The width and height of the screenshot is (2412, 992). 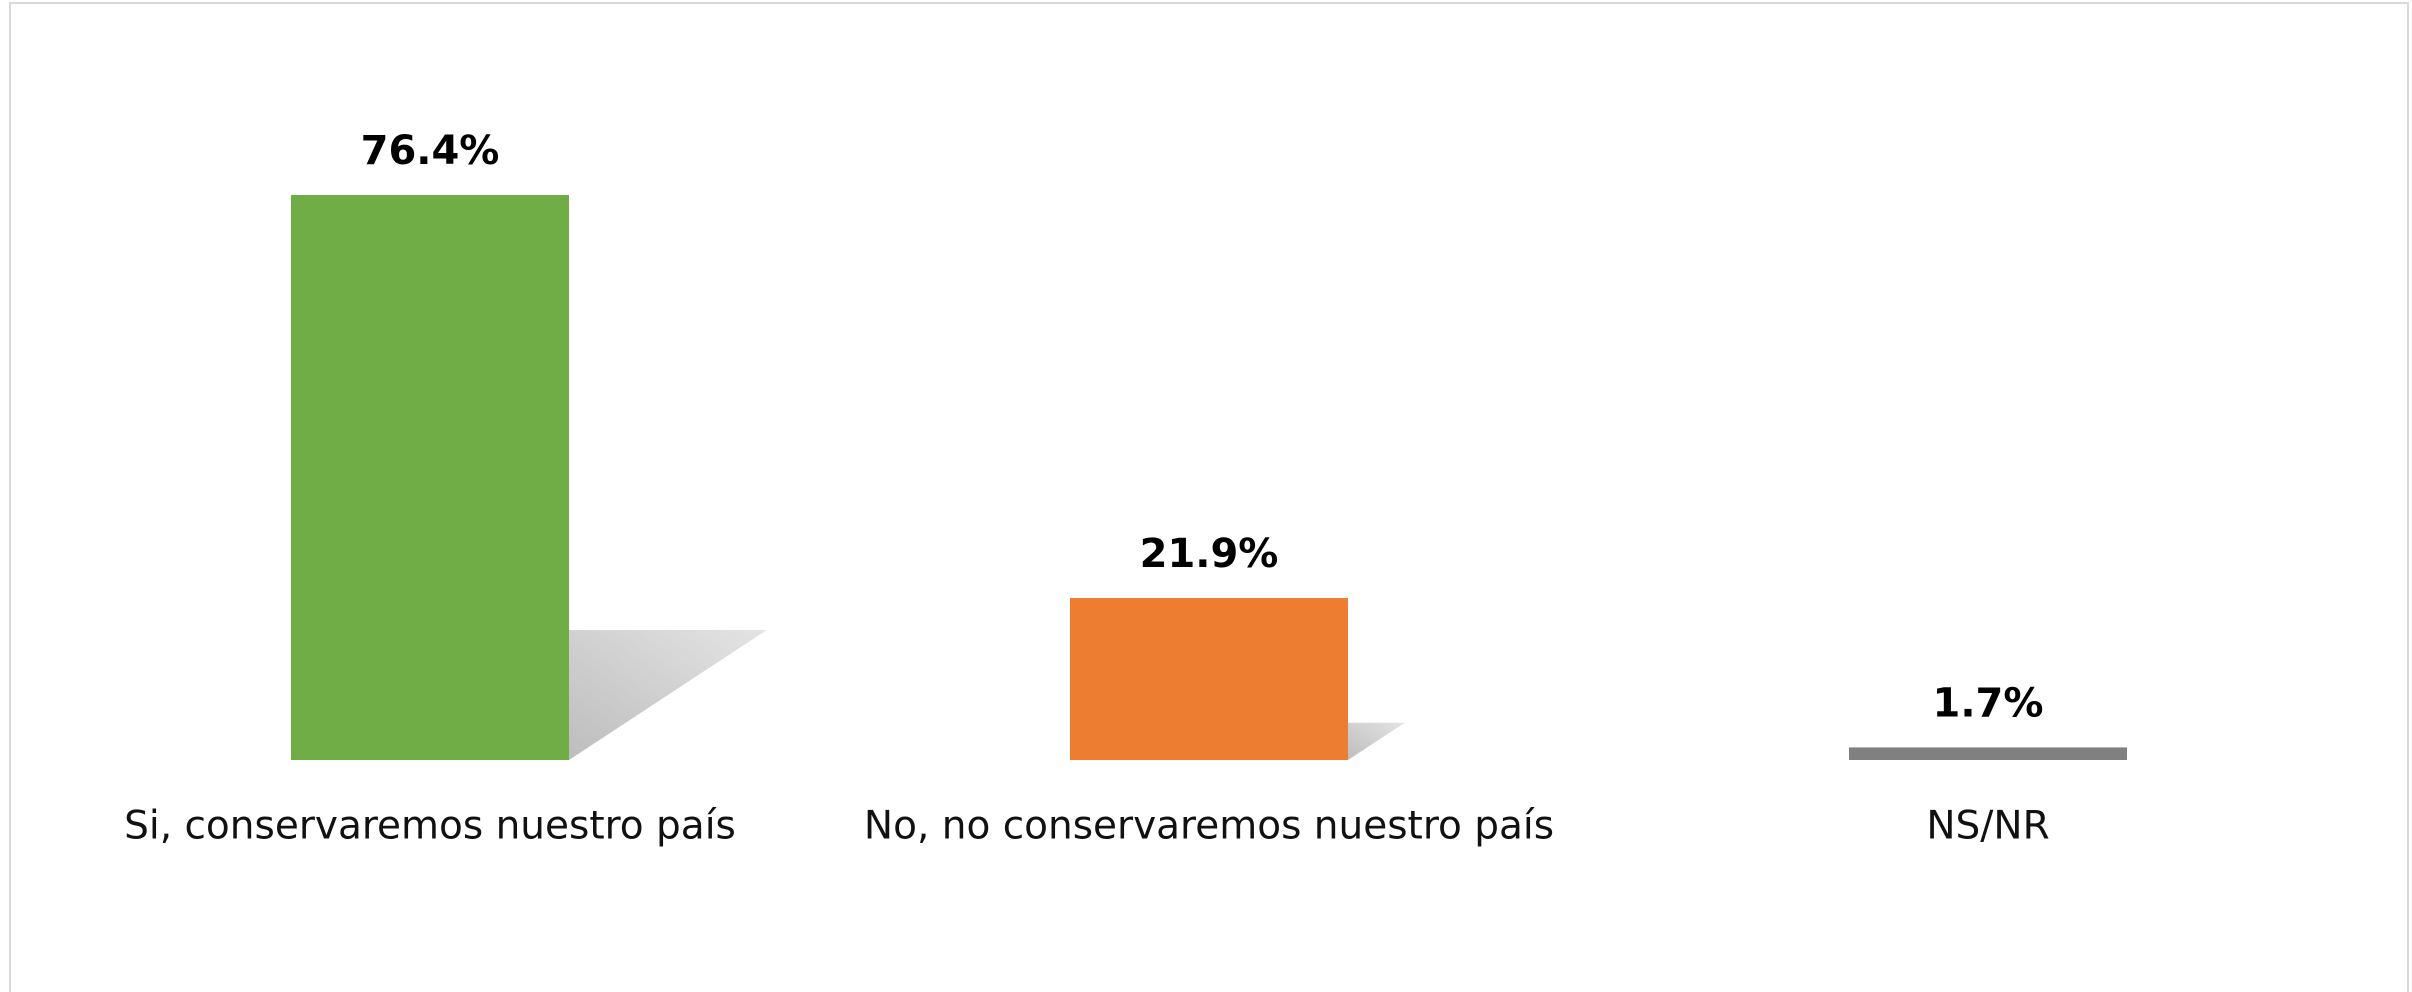 I want to click on category-label: Si, conservaremos nuestro país, so click(x=430, y=826).